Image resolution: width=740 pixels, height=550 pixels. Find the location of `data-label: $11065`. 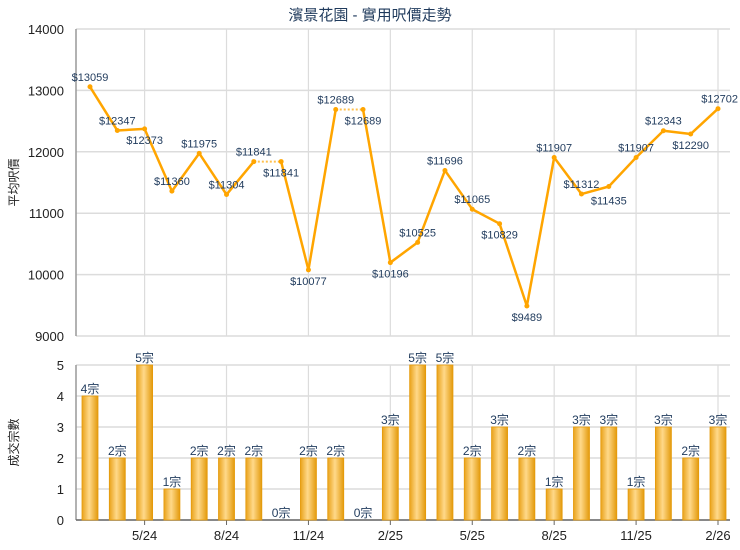

data-label: $11065 is located at coordinates (472, 200).